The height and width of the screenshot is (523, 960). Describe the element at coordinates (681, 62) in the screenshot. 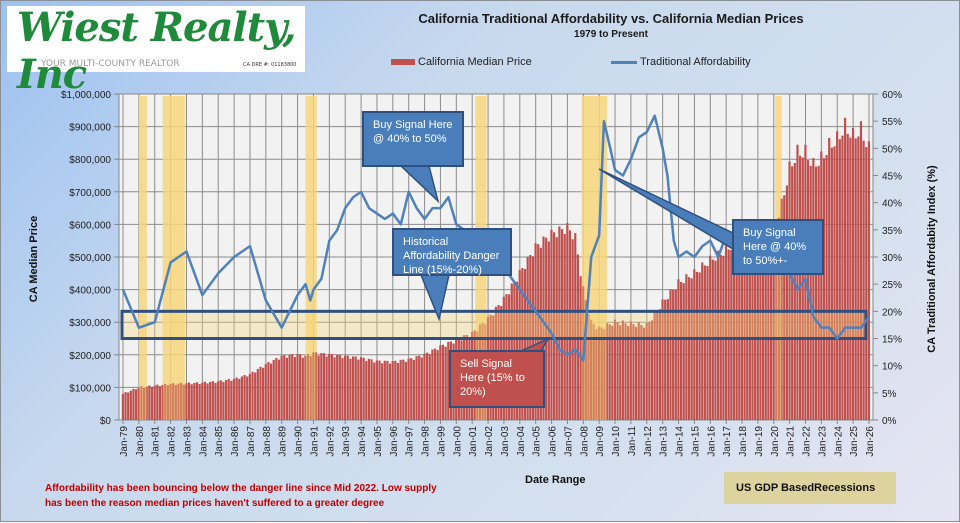

I see `legend-item-affordability: Traditional Affordability` at that location.